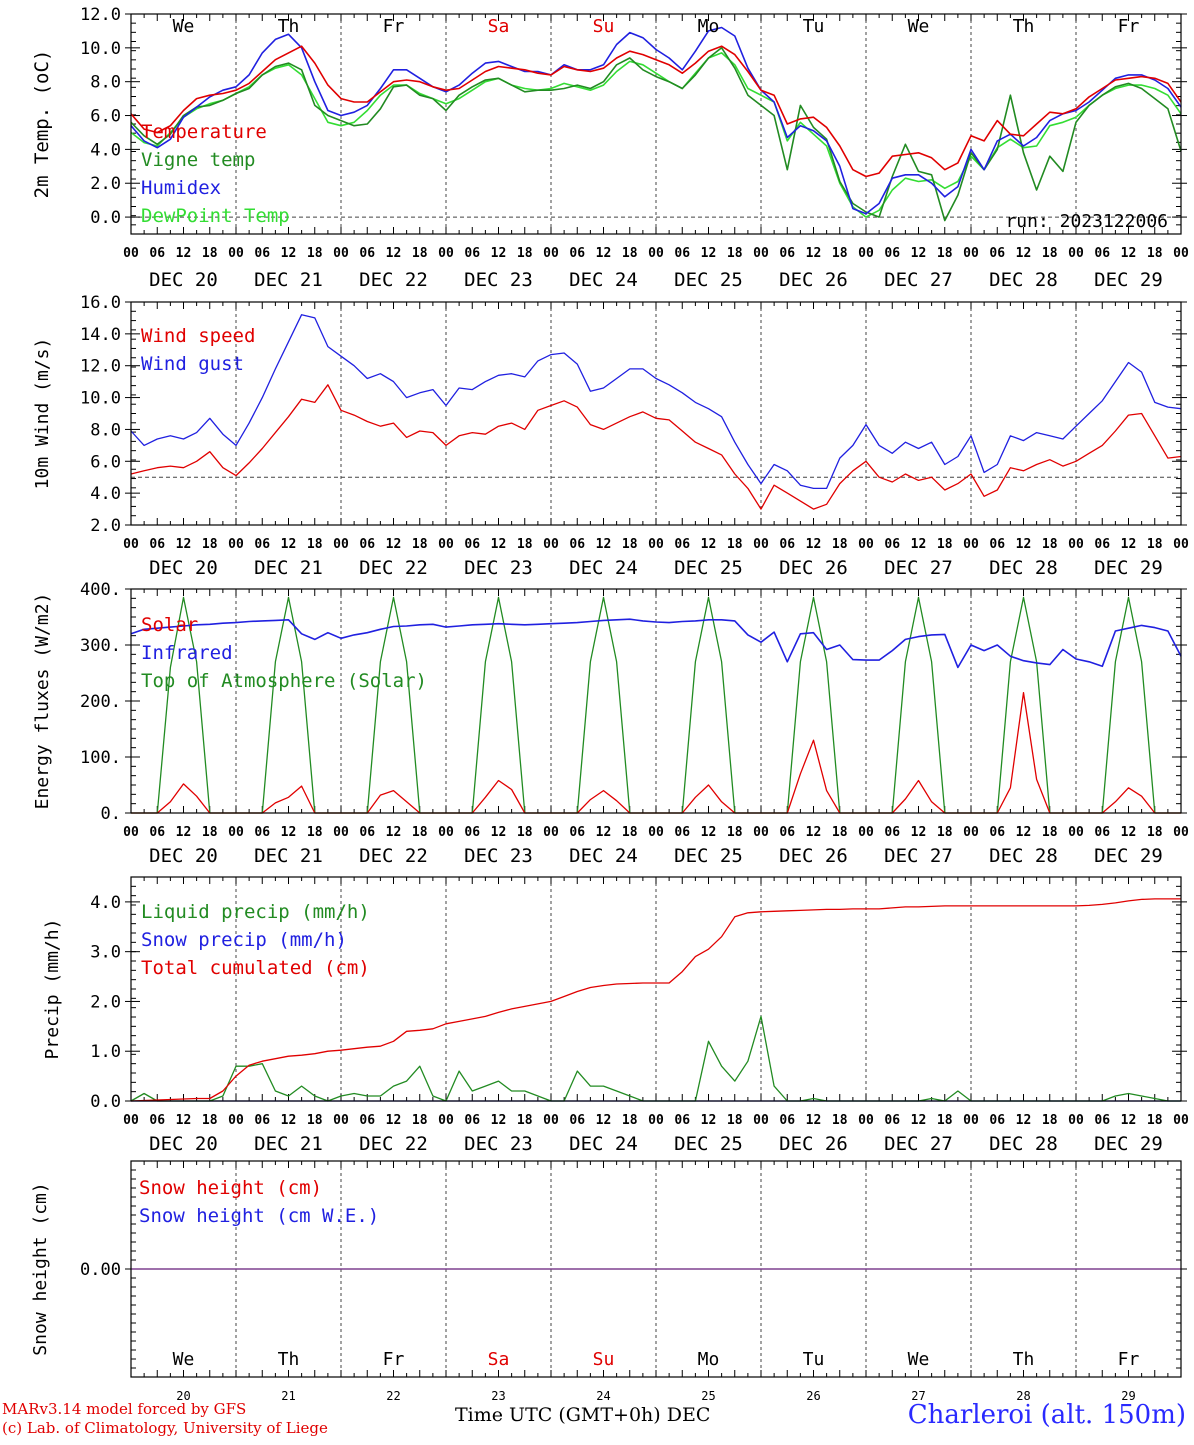 The height and width of the screenshot is (1445, 1194). Describe the element at coordinates (1046, 1415) in the screenshot. I see `location-title: Charleroi (alt. 150m)` at that location.